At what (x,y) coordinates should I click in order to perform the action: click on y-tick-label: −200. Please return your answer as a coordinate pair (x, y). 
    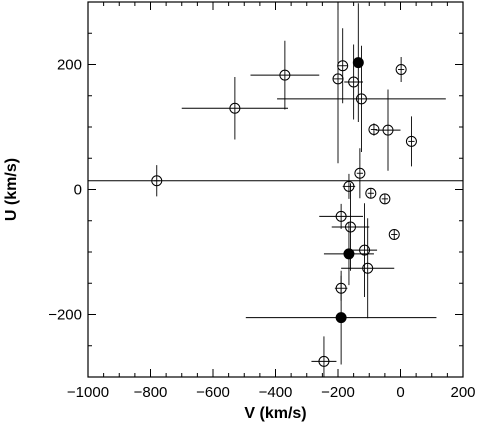
    Looking at the image, I should click on (65, 315).